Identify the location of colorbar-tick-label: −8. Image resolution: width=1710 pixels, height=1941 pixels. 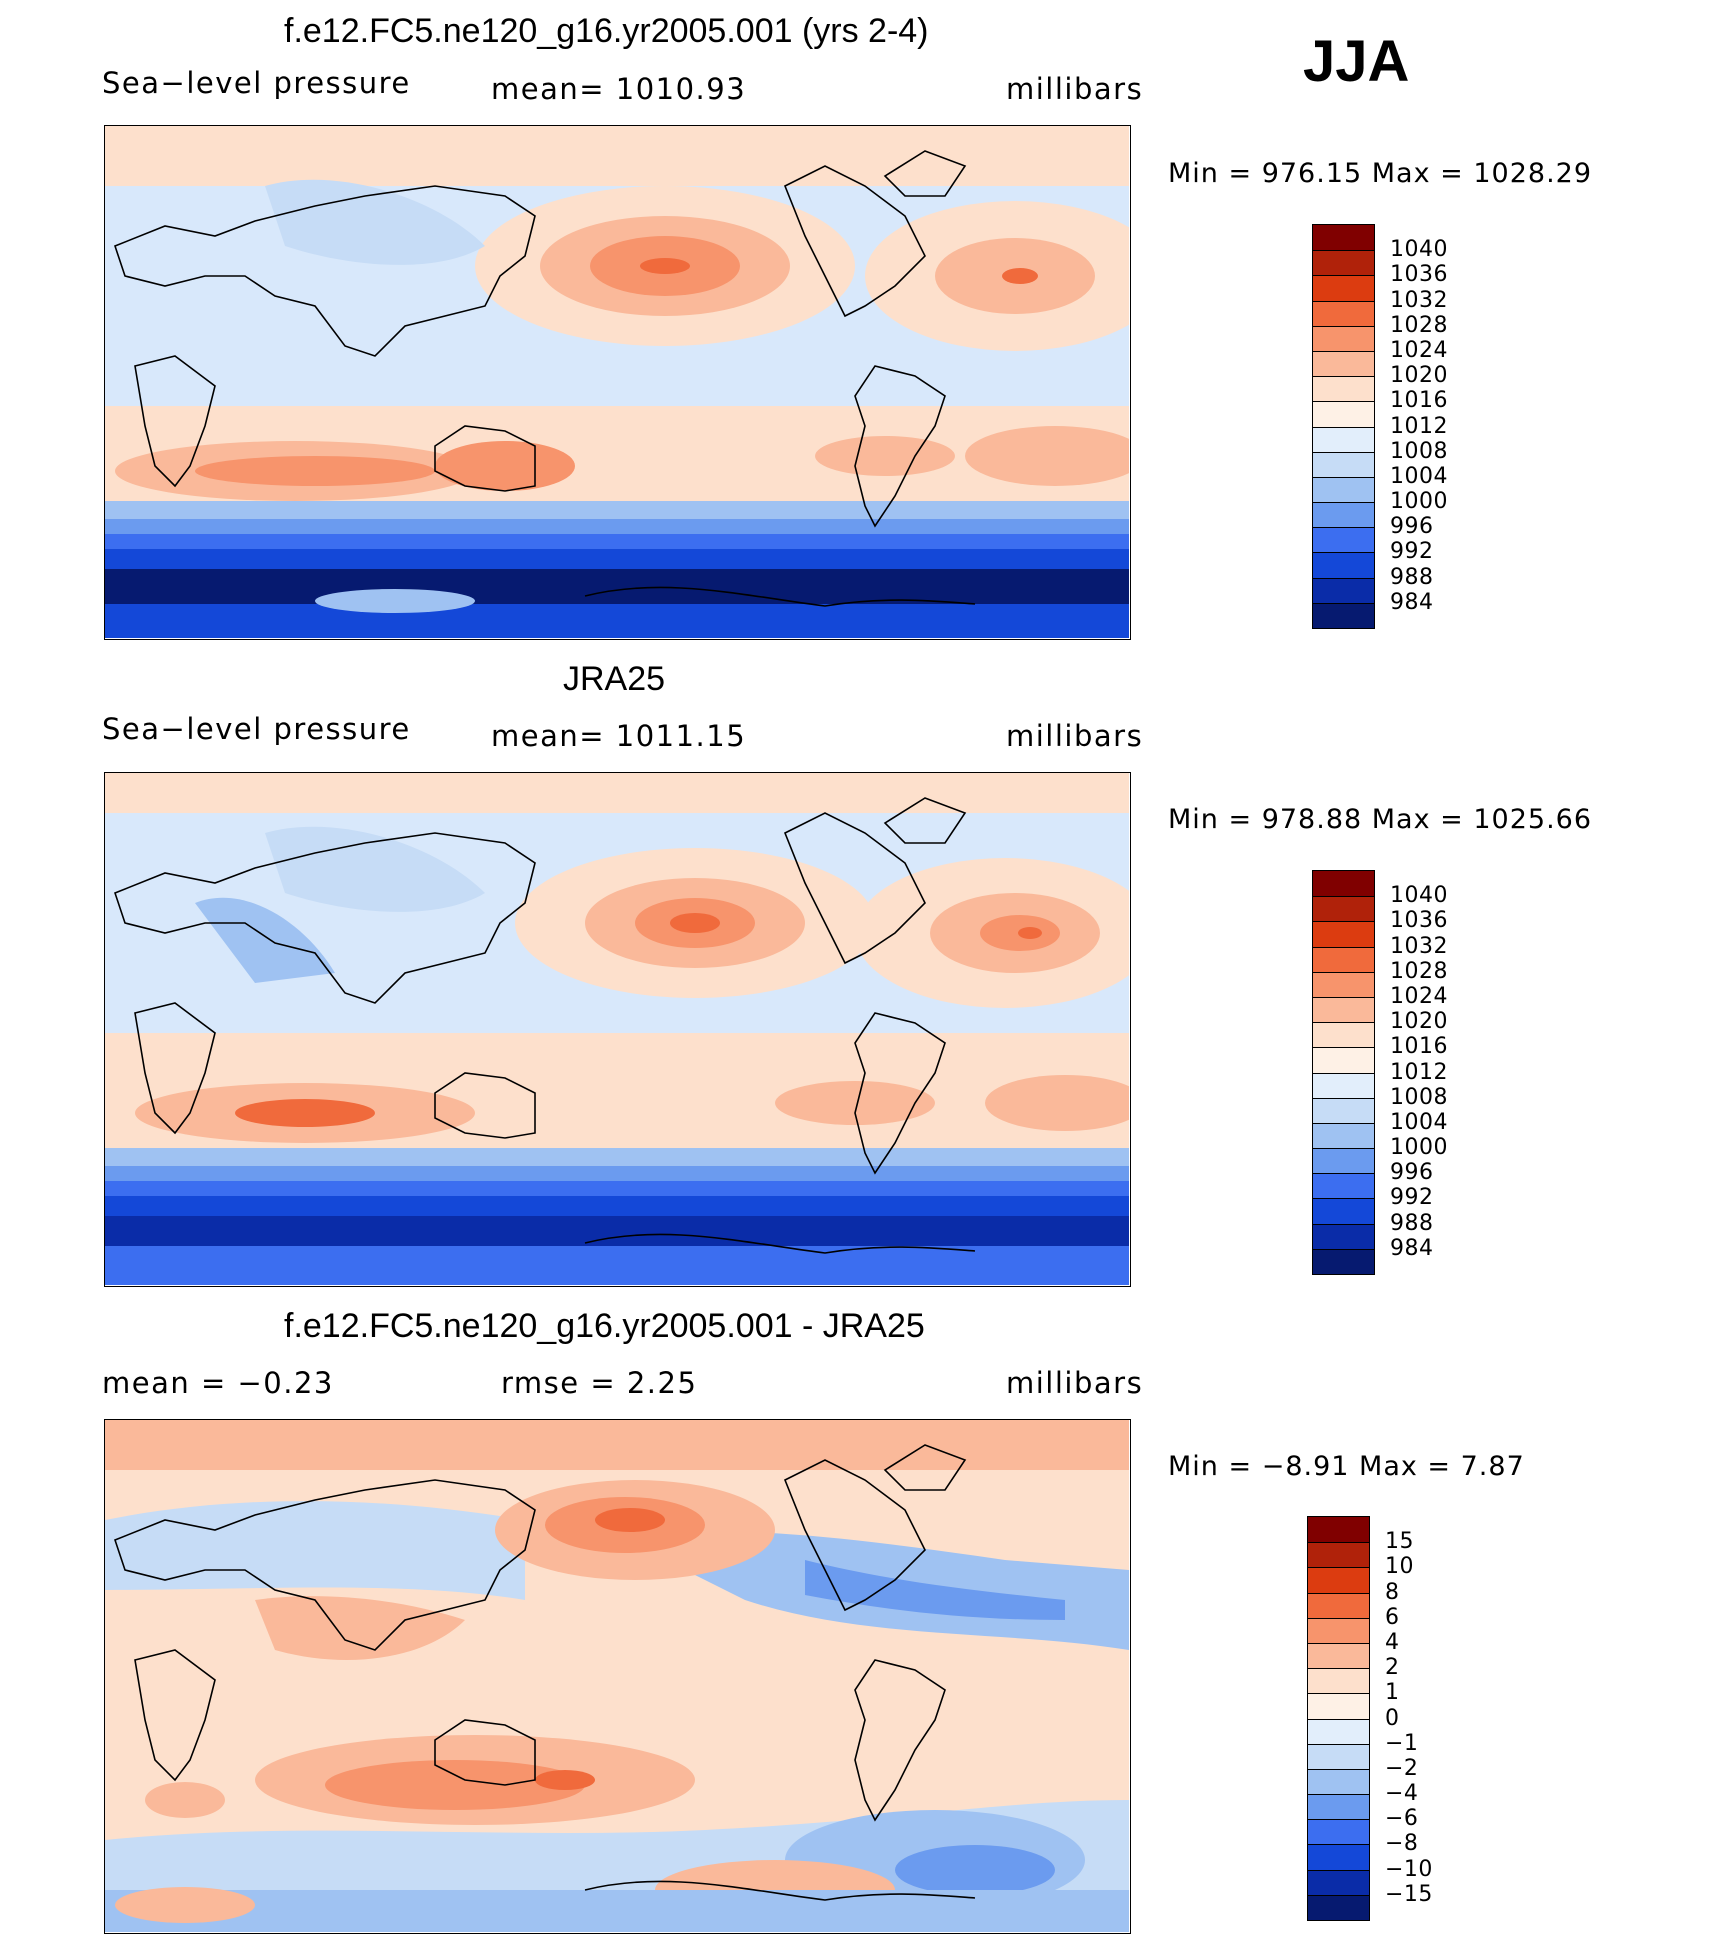
(1402, 1844).